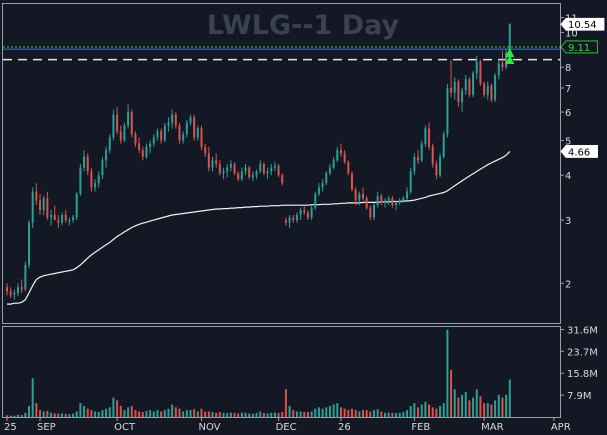  What do you see at coordinates (125, 427) in the screenshot?
I see `x-tick-label: OCT` at bounding box center [125, 427].